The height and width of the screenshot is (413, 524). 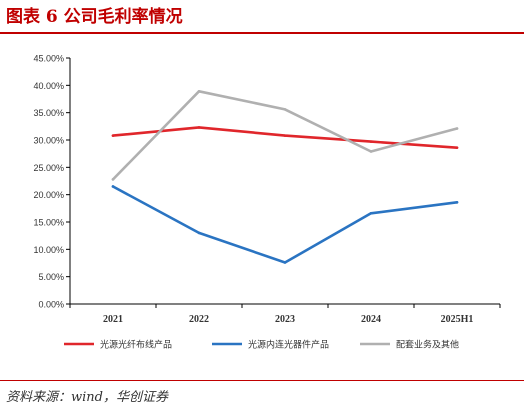 I want to click on legend-label-3: 配套业务及其他, so click(x=427, y=345).